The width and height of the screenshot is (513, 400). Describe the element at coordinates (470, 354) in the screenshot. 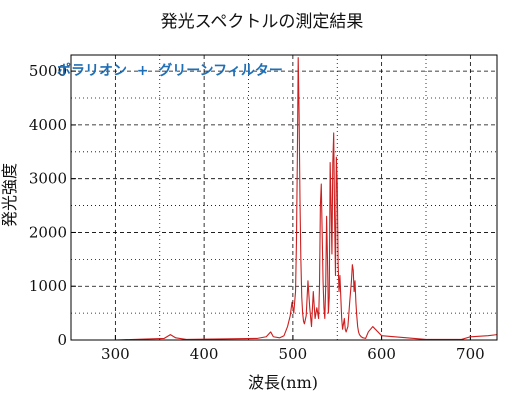

I see `x-tick-label: 700` at that location.